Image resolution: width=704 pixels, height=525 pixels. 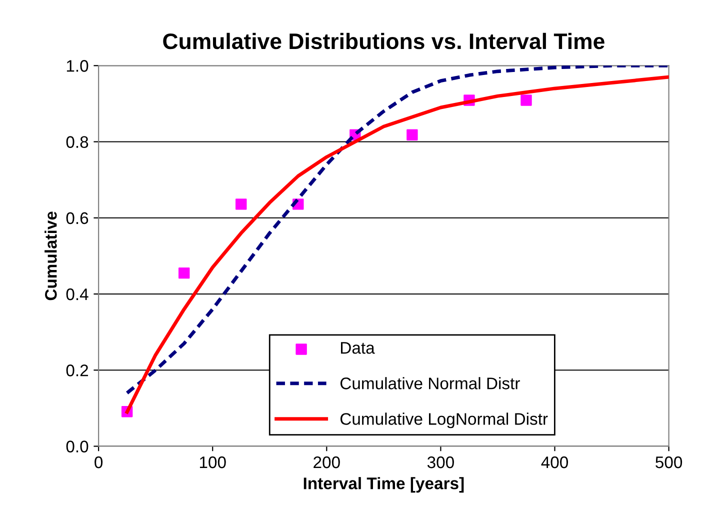 I want to click on y-tick-label: 1.0, so click(x=77, y=66).